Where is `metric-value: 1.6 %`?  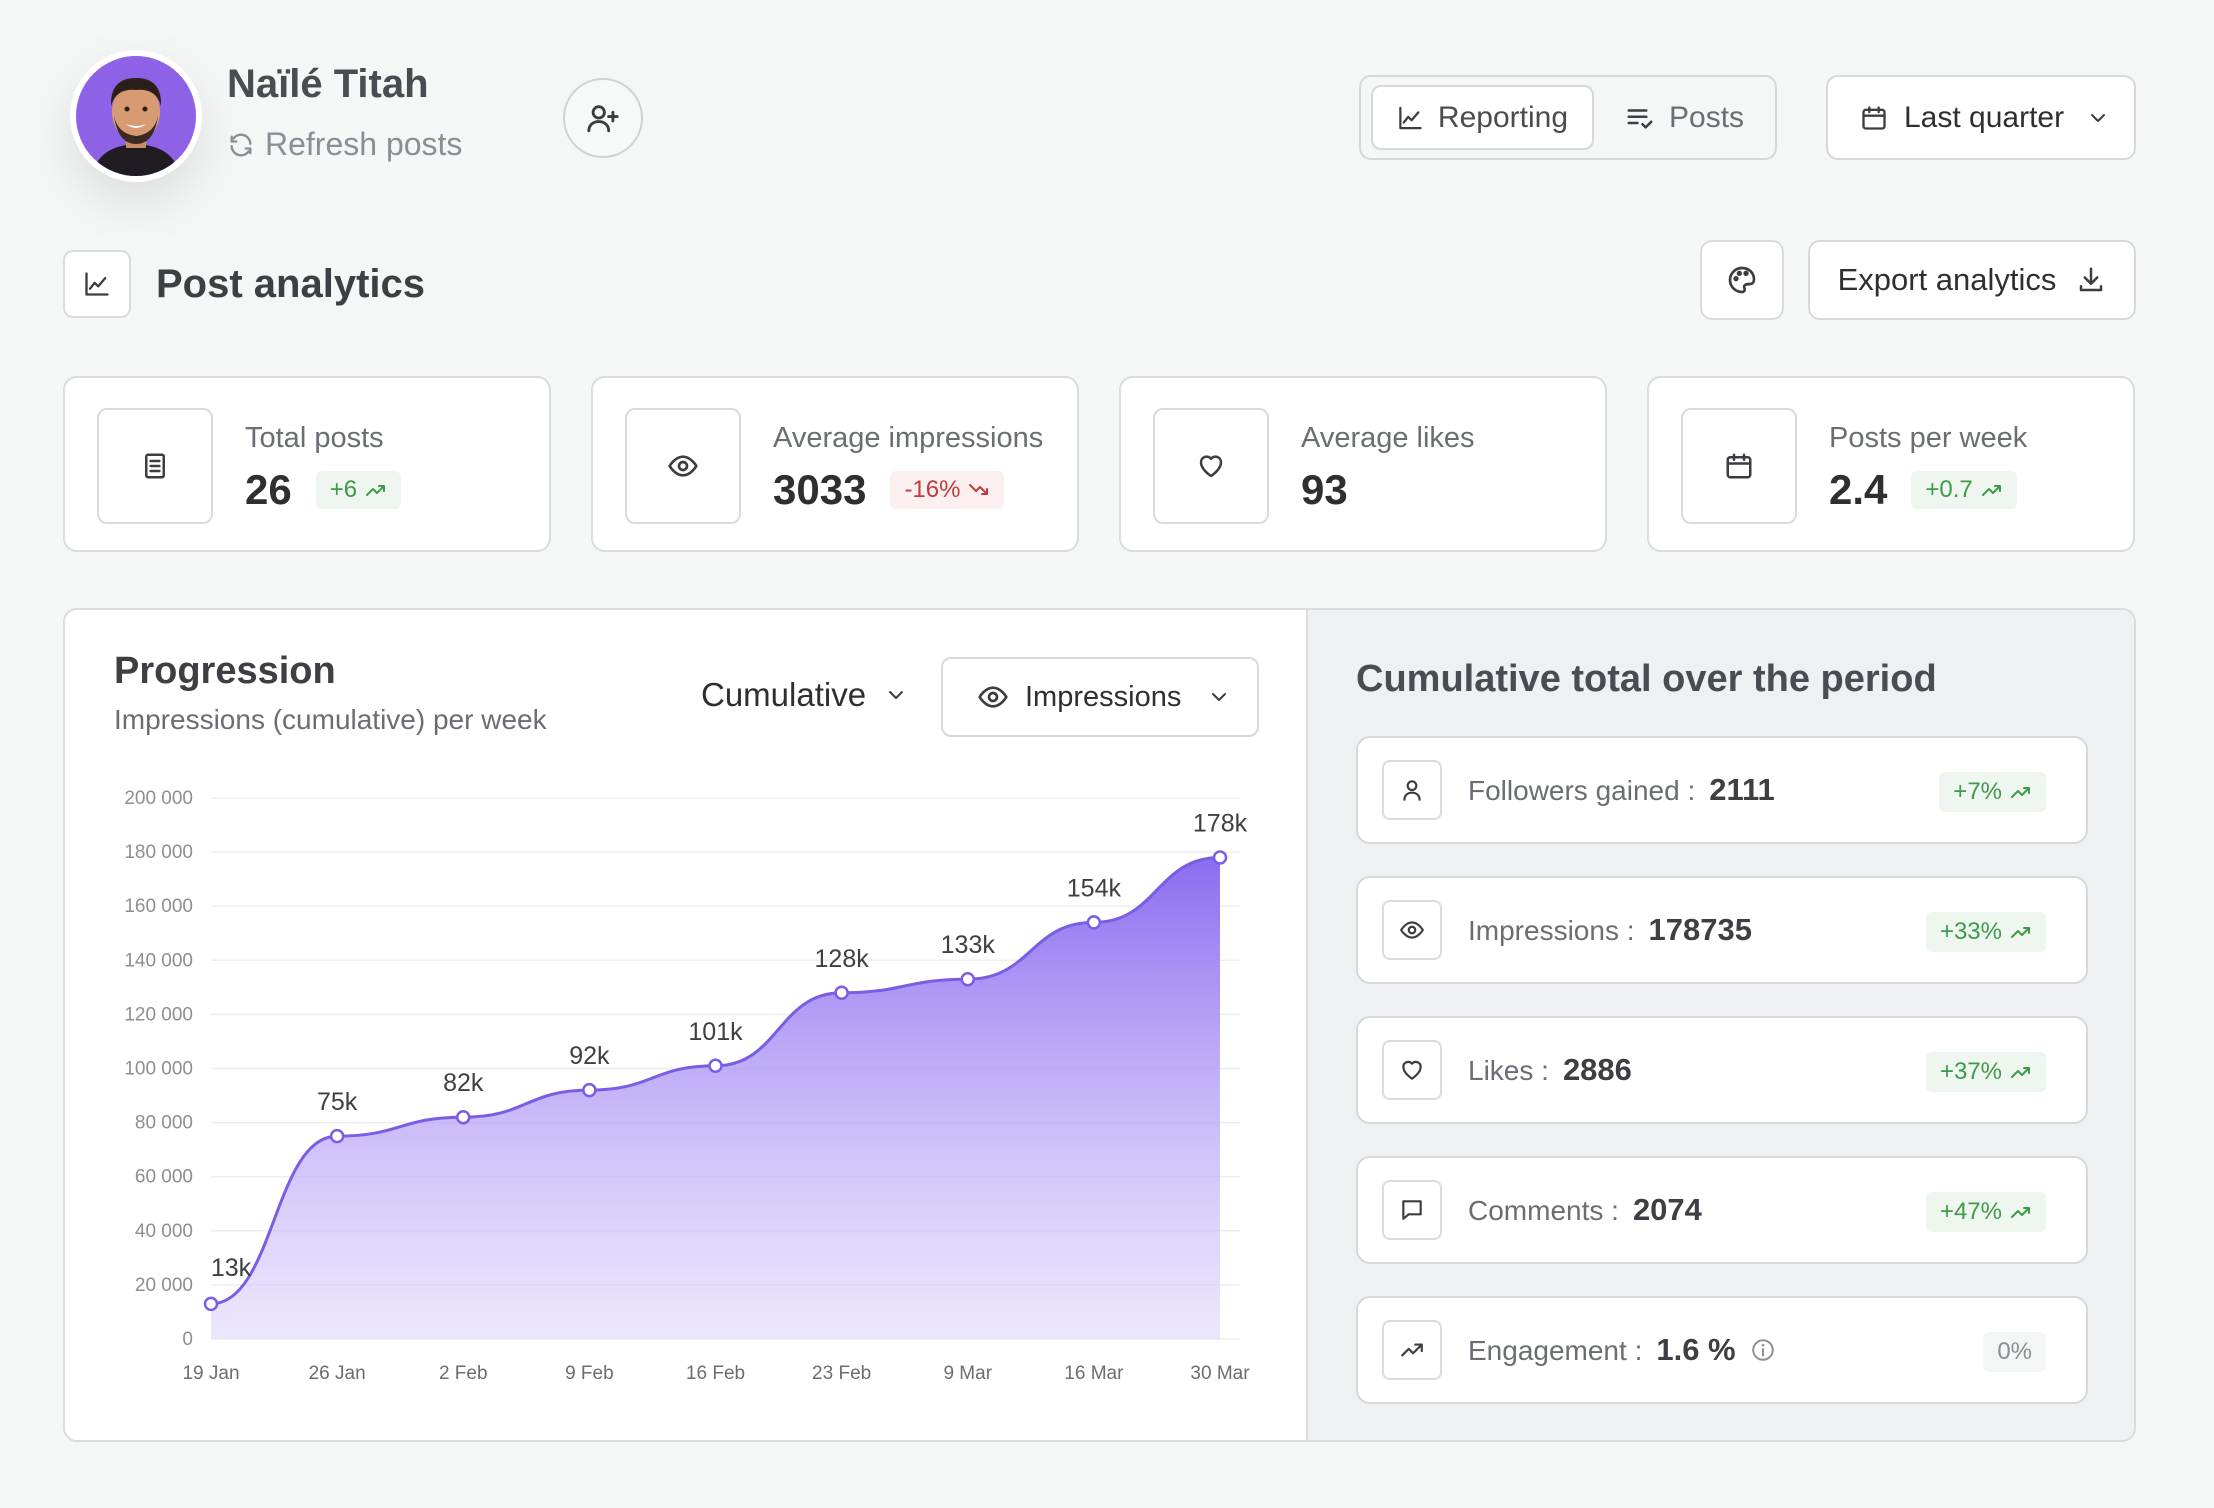 metric-value: 1.6 % is located at coordinates (1696, 1349).